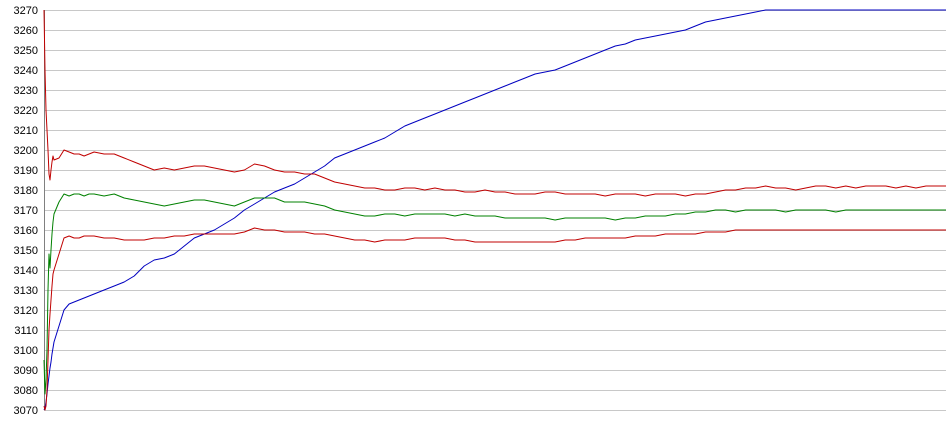 The height and width of the screenshot is (435, 950). What do you see at coordinates (26, 51) in the screenshot?
I see `y-tick-label: 3250` at bounding box center [26, 51].